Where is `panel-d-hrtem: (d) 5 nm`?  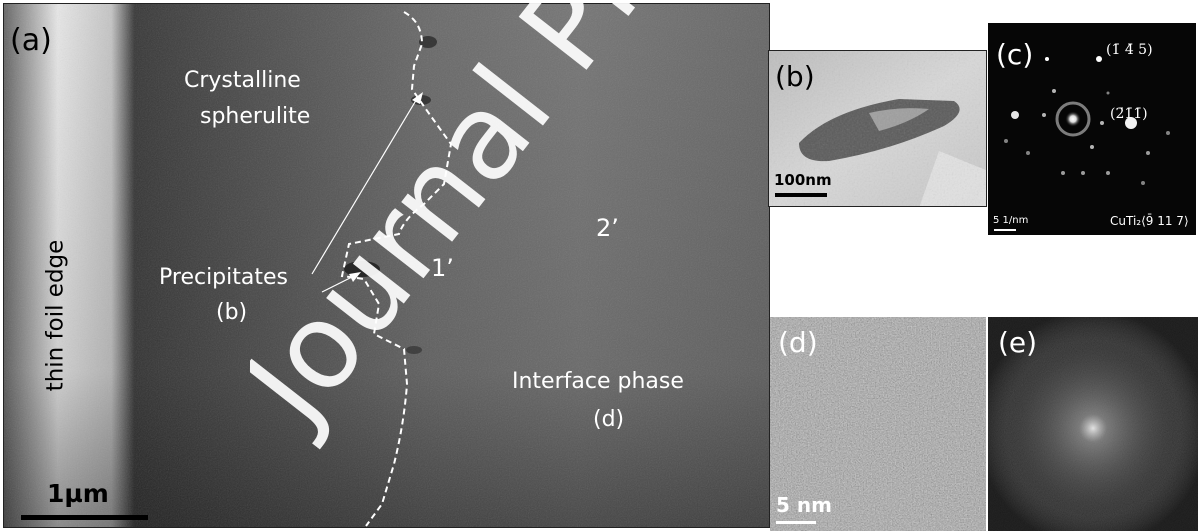
panel-d-hrtem: (d) 5 nm is located at coordinates (878, 424).